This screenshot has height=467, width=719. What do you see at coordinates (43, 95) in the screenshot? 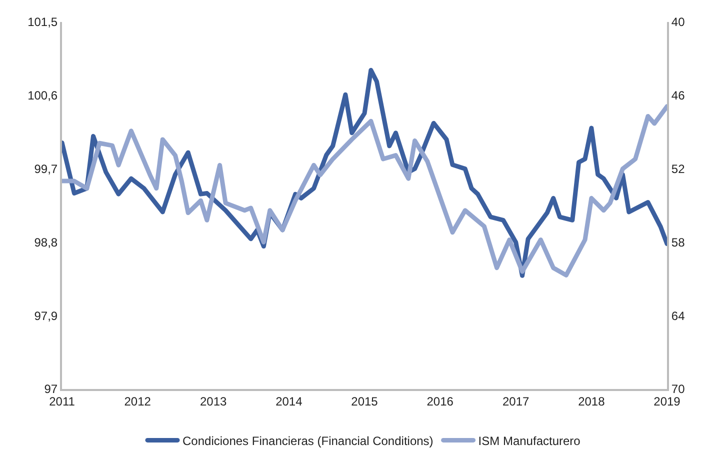
I see `y-tick-label: 100,6` at bounding box center [43, 95].